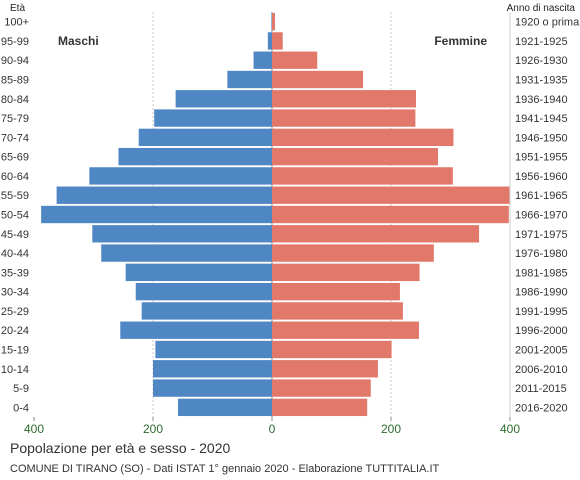 The image size is (580, 480). I want to click on birth-year-label: 2001-2005, so click(541, 351).